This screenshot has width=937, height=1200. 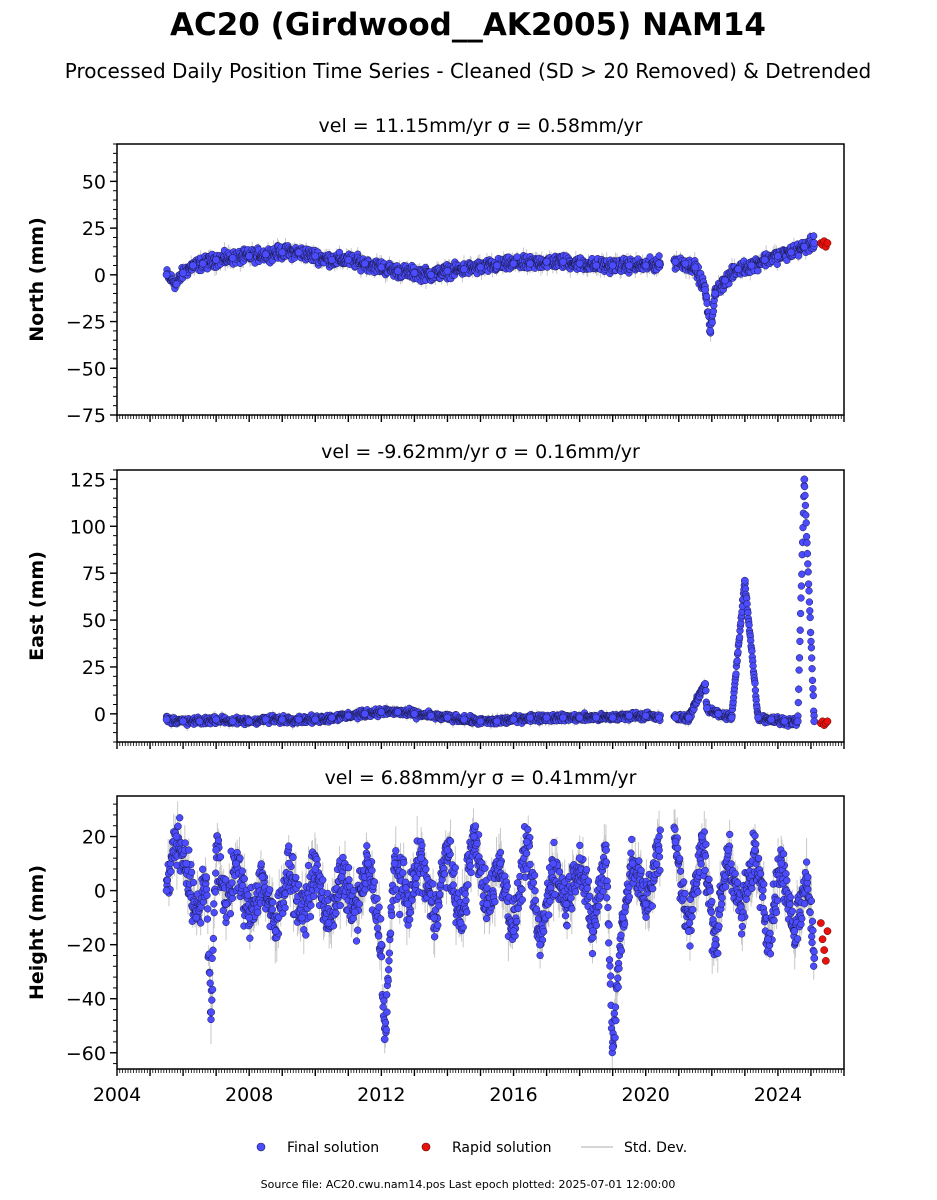 I want to click on north-y-tick-label: −25, so click(x=86, y=323).